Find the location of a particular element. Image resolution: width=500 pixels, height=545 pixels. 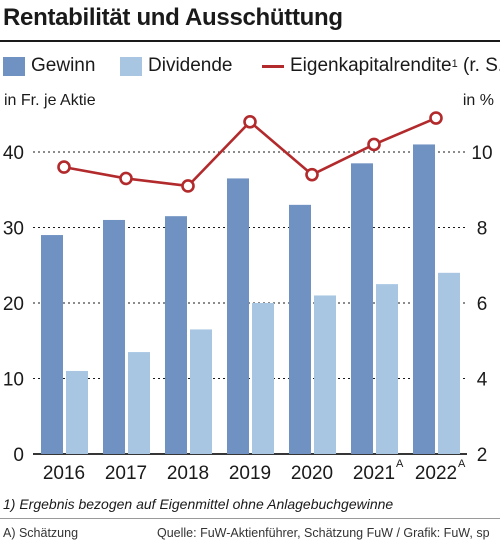

legend-swatch-dividende is located at coordinates (131, 66).